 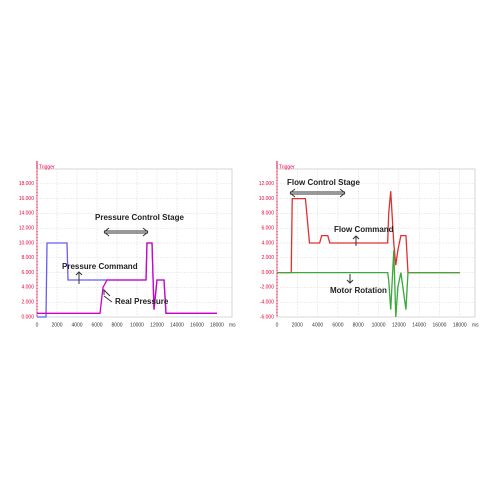 What do you see at coordinates (267, 317) in the screenshot?
I see `y-tick-label: -6.000` at bounding box center [267, 317].